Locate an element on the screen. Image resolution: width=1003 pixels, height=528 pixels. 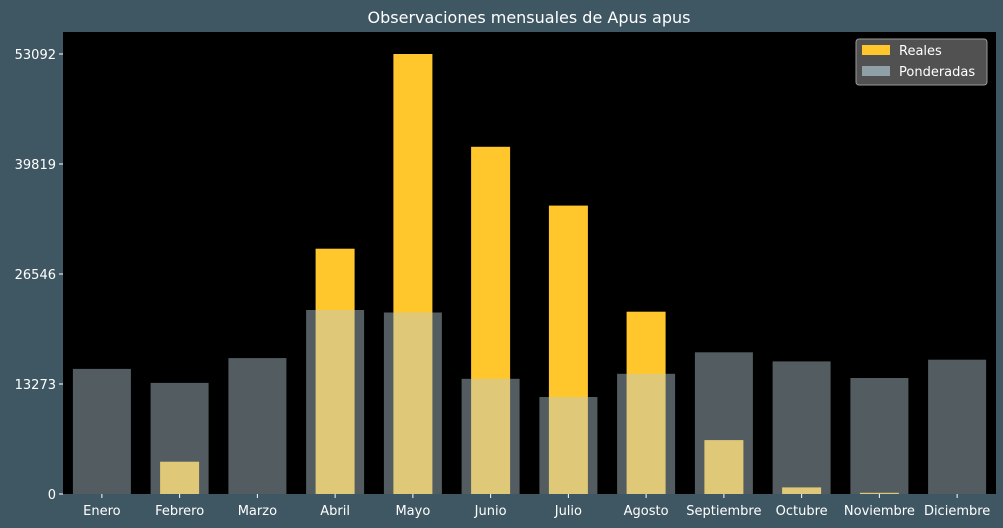
x-tick-label-octubre: Octubre is located at coordinates (802, 511).